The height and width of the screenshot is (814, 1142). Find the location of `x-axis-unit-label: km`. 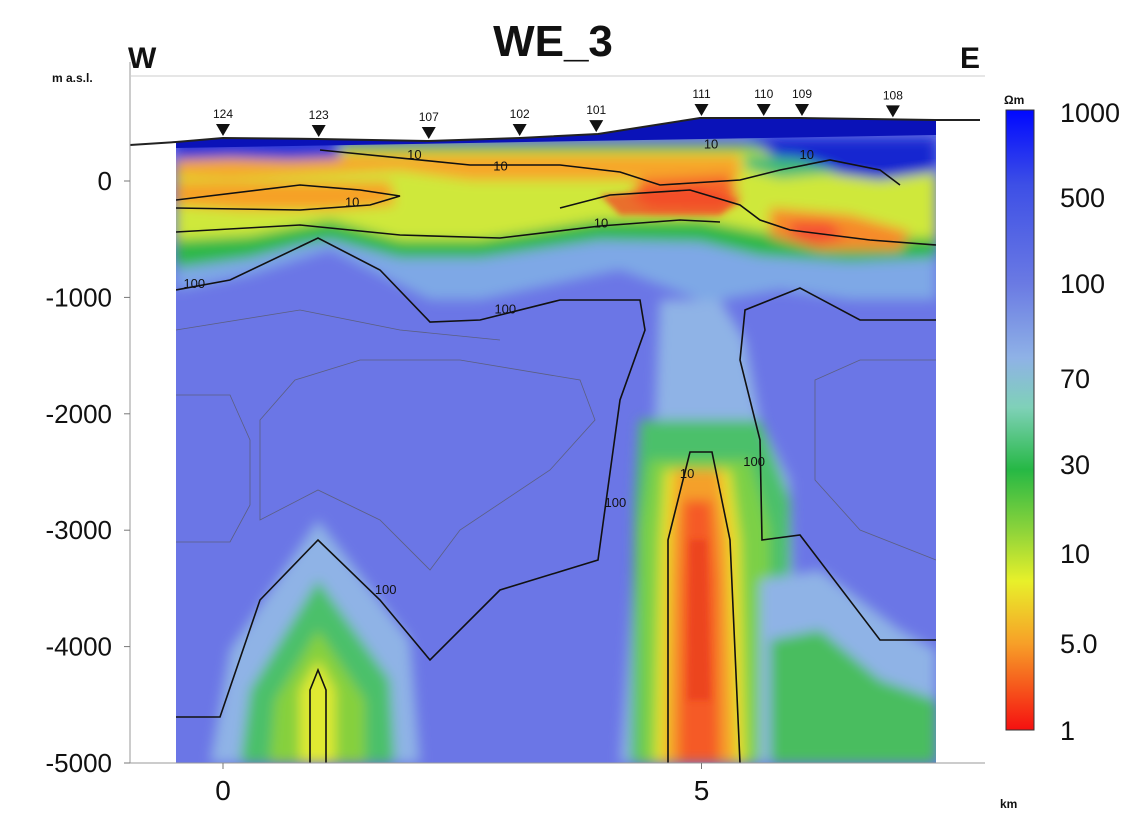

x-axis-unit-label: km is located at coordinates (1008, 804).